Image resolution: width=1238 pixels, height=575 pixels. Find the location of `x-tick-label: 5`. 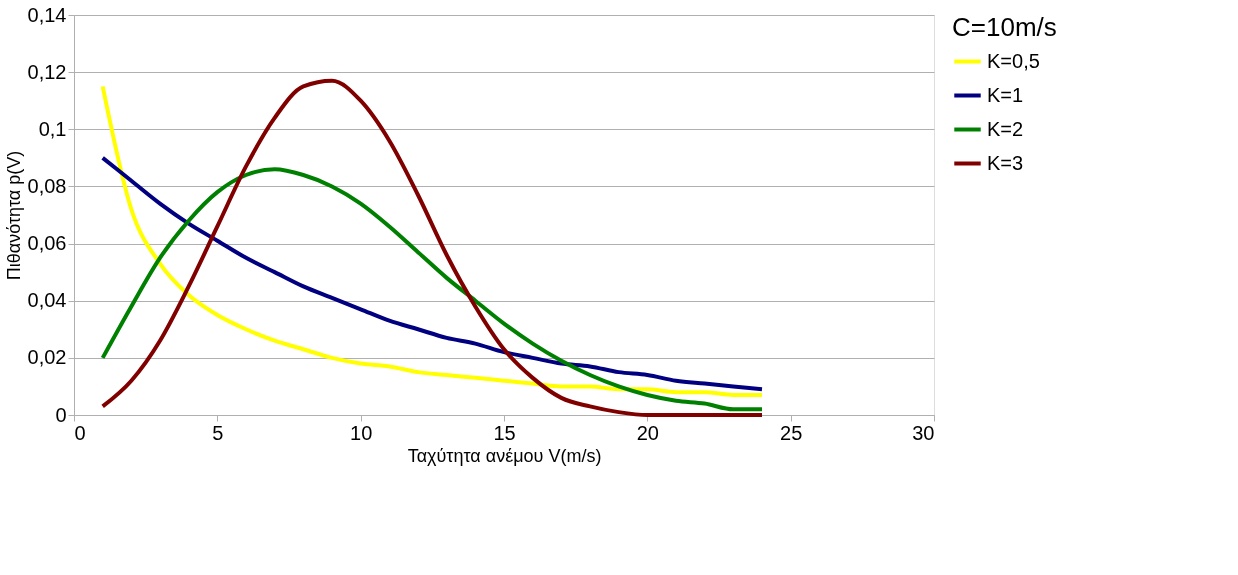

x-tick-label: 5 is located at coordinates (218, 432).